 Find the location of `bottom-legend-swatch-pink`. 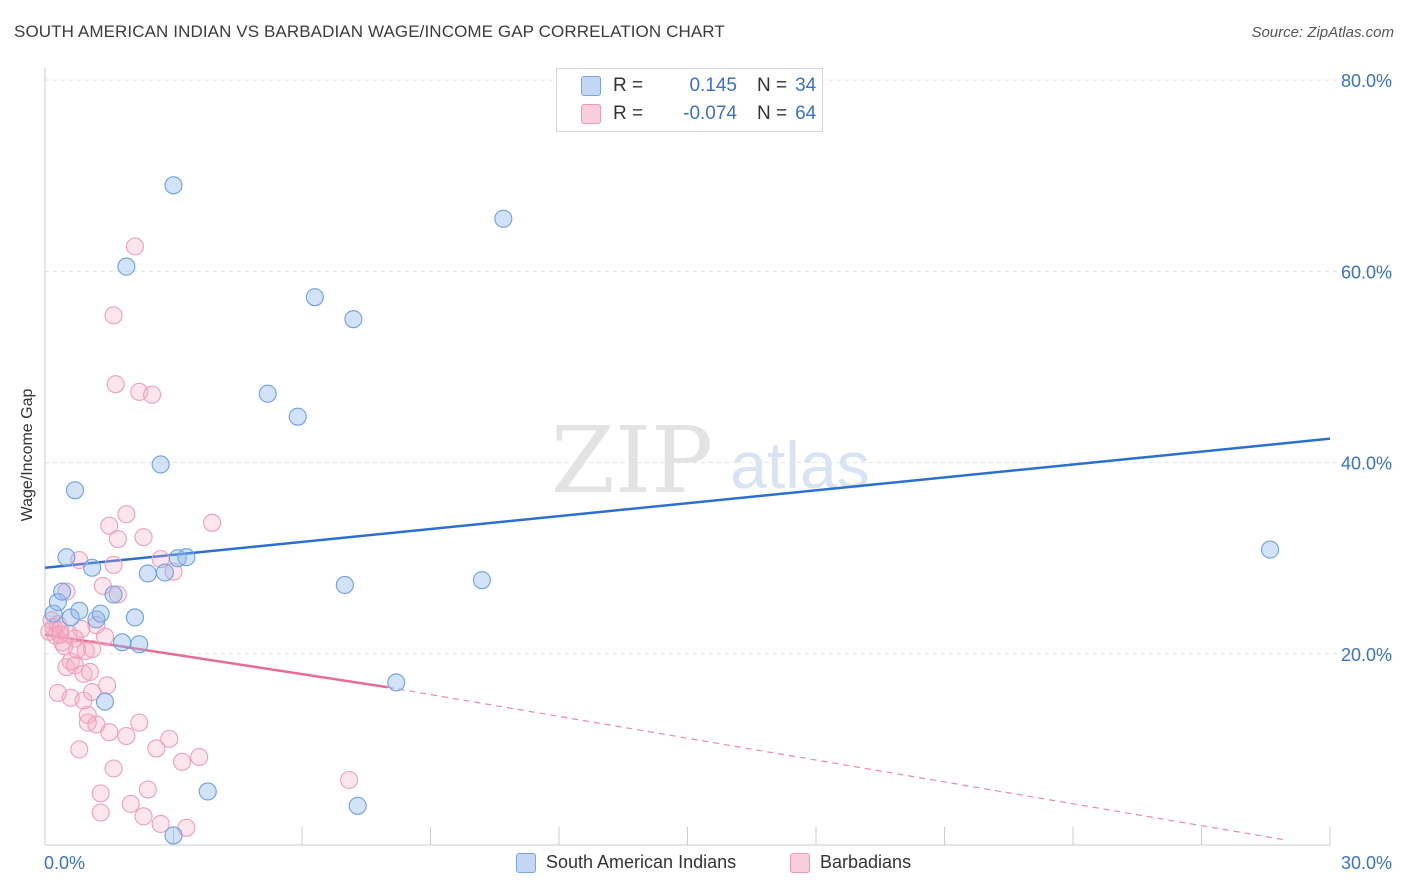

bottom-legend-swatch-pink is located at coordinates (800, 862).